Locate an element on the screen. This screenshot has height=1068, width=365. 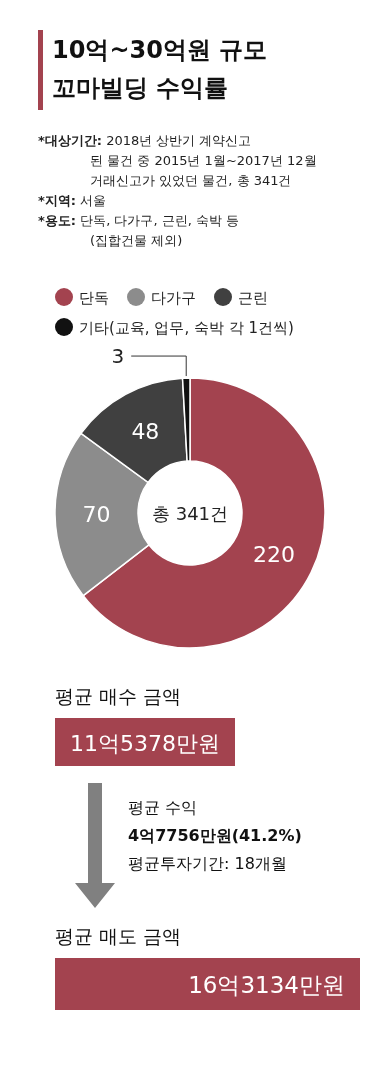
legend-label: 단독 is located at coordinates (94, 298).